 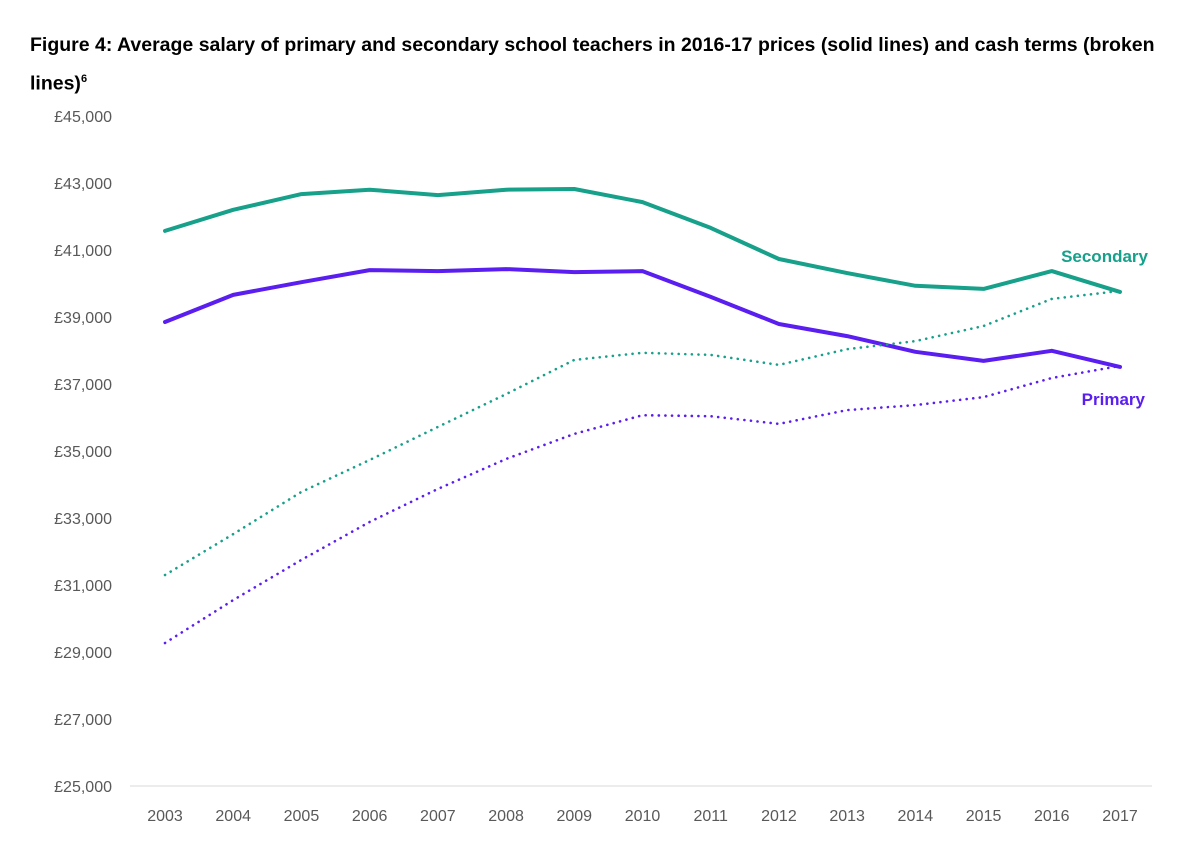 What do you see at coordinates (779, 816) in the screenshot?
I see `x-tick-label: 2012` at bounding box center [779, 816].